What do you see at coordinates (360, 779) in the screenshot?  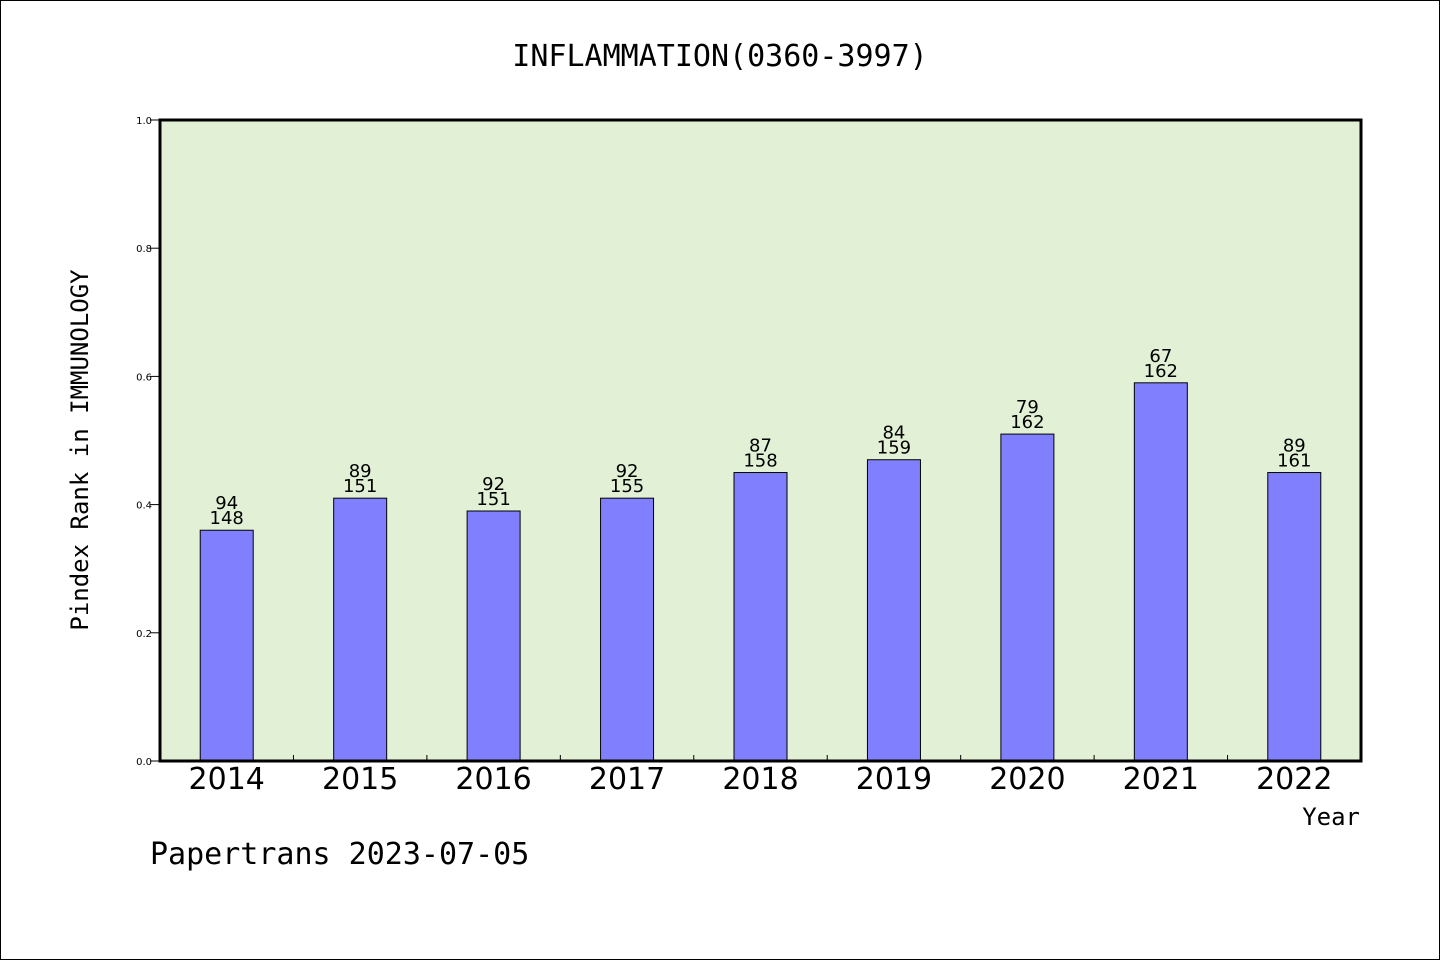 I see `x-tick-label: 2015` at bounding box center [360, 779].